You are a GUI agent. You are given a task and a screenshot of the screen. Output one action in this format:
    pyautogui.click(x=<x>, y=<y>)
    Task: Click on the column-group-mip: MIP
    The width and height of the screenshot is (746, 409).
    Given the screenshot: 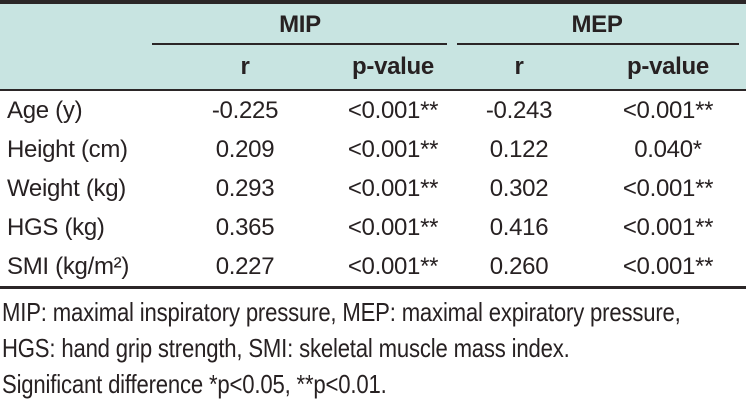 What is the action you would take?
    pyautogui.click(x=300, y=23)
    